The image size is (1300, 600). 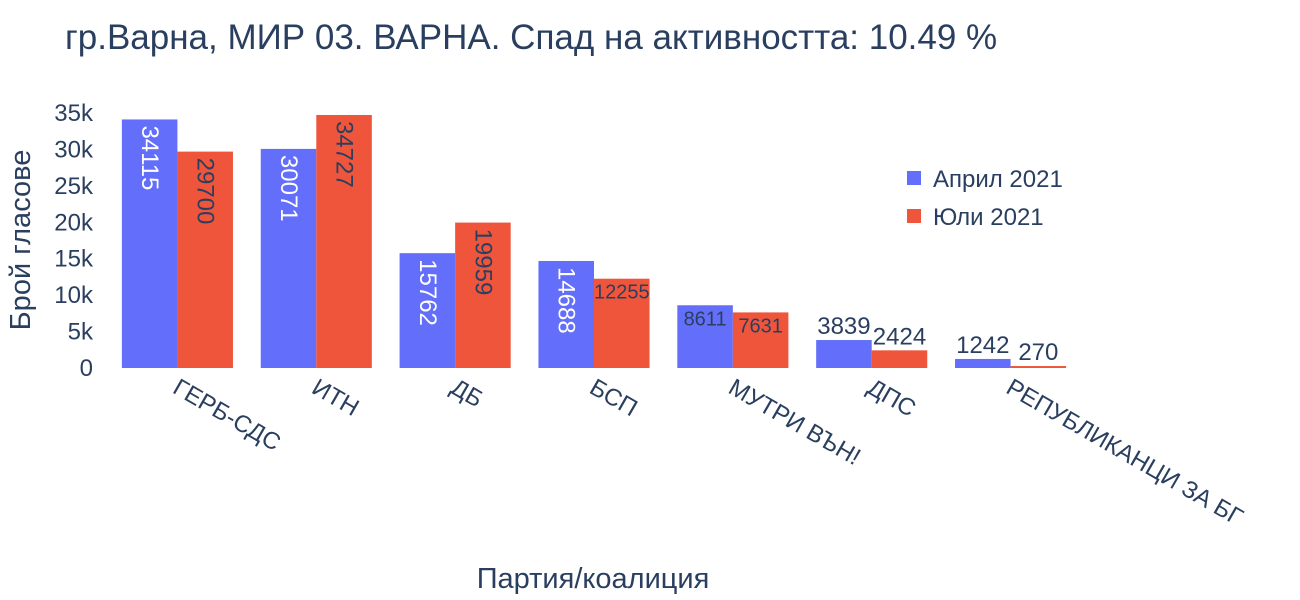 What do you see at coordinates (21, 240) in the screenshot?
I see `y-axis-title: Брой гласове` at bounding box center [21, 240].